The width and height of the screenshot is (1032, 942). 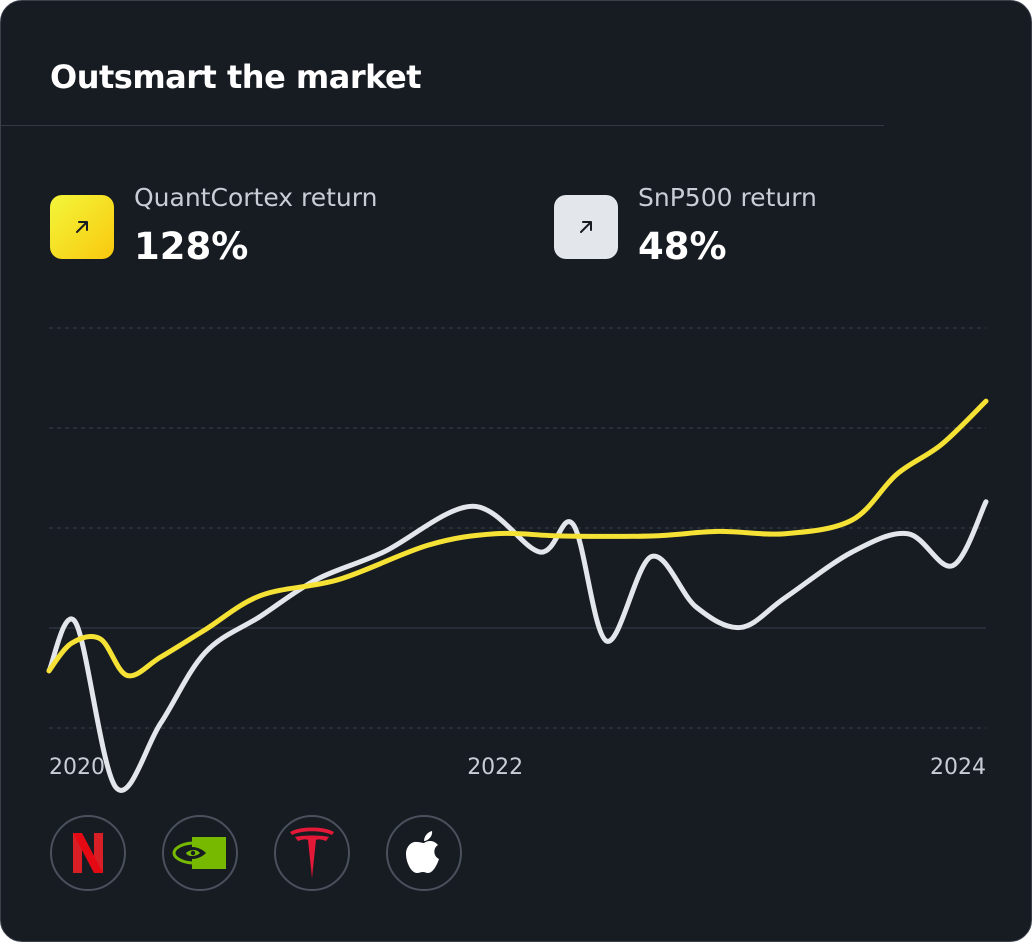 What do you see at coordinates (495, 767) in the screenshot?
I see `x-tick-label: 2022` at bounding box center [495, 767].